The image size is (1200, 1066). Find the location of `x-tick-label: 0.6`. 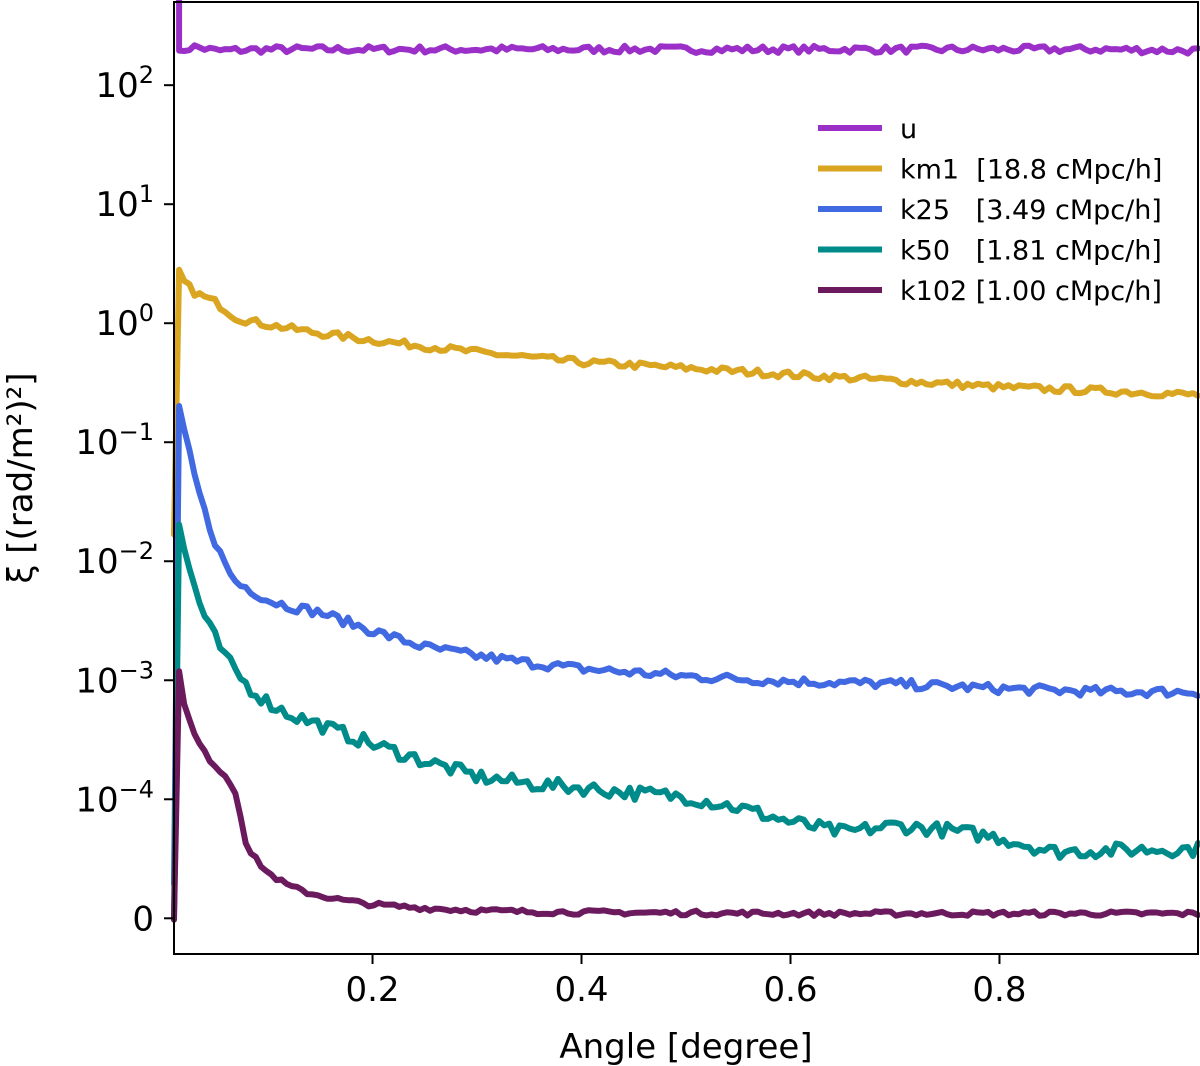

x-tick-label: 0.6 is located at coordinates (790, 990).